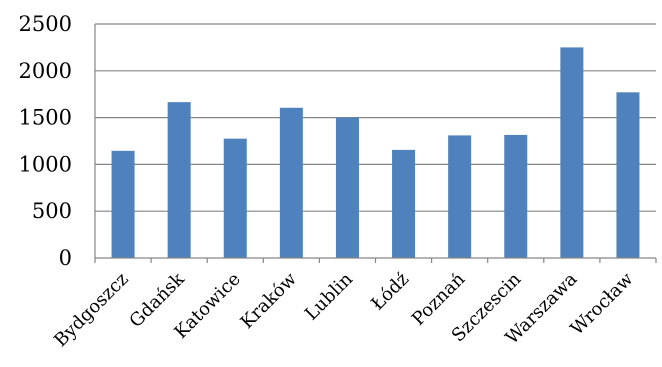 The image size is (662, 367). I want to click on bar-lublin, so click(347, 187).